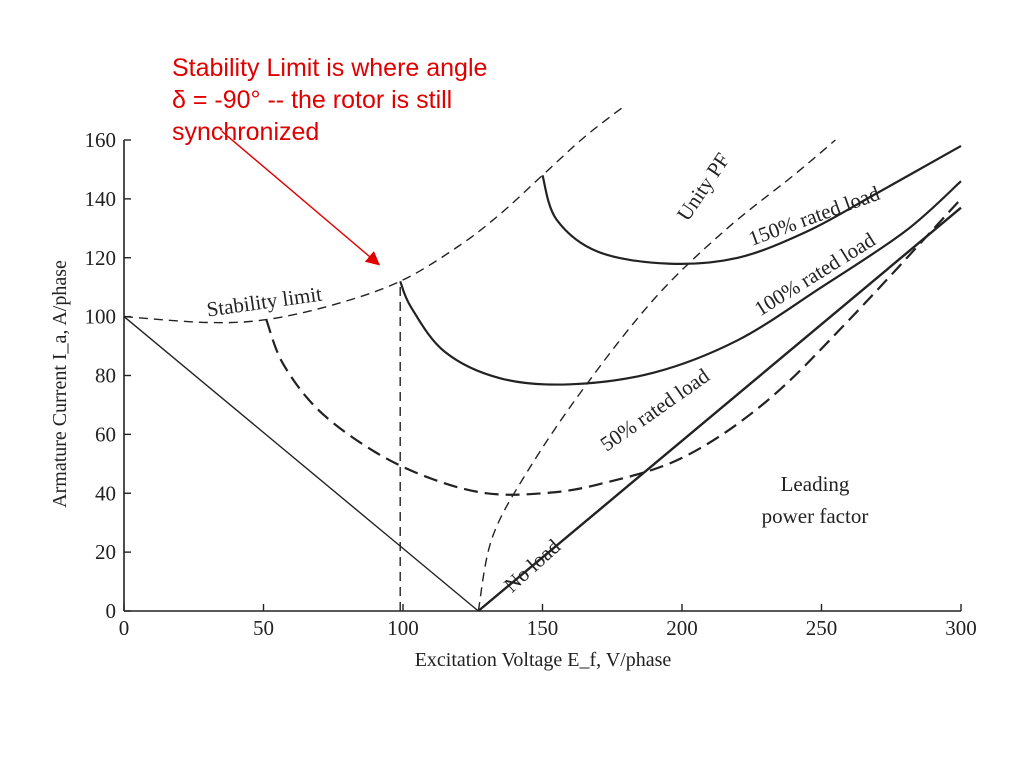 This screenshot has width=1024, height=768. What do you see at coordinates (263, 628) in the screenshot?
I see `x-tick-label: 50` at bounding box center [263, 628].